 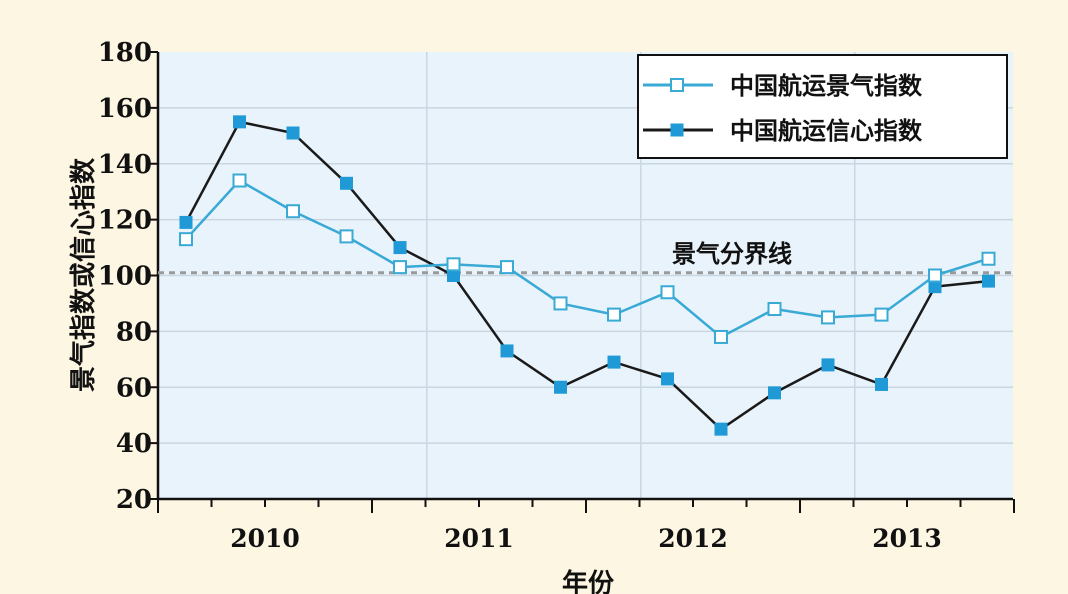 What do you see at coordinates (134, 388) in the screenshot?
I see `y-tick-label: 60` at bounding box center [134, 388].